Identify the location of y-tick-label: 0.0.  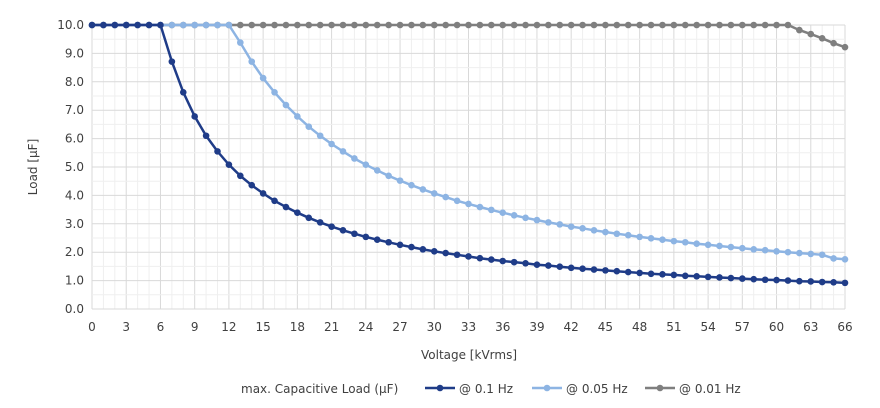
(74, 309).